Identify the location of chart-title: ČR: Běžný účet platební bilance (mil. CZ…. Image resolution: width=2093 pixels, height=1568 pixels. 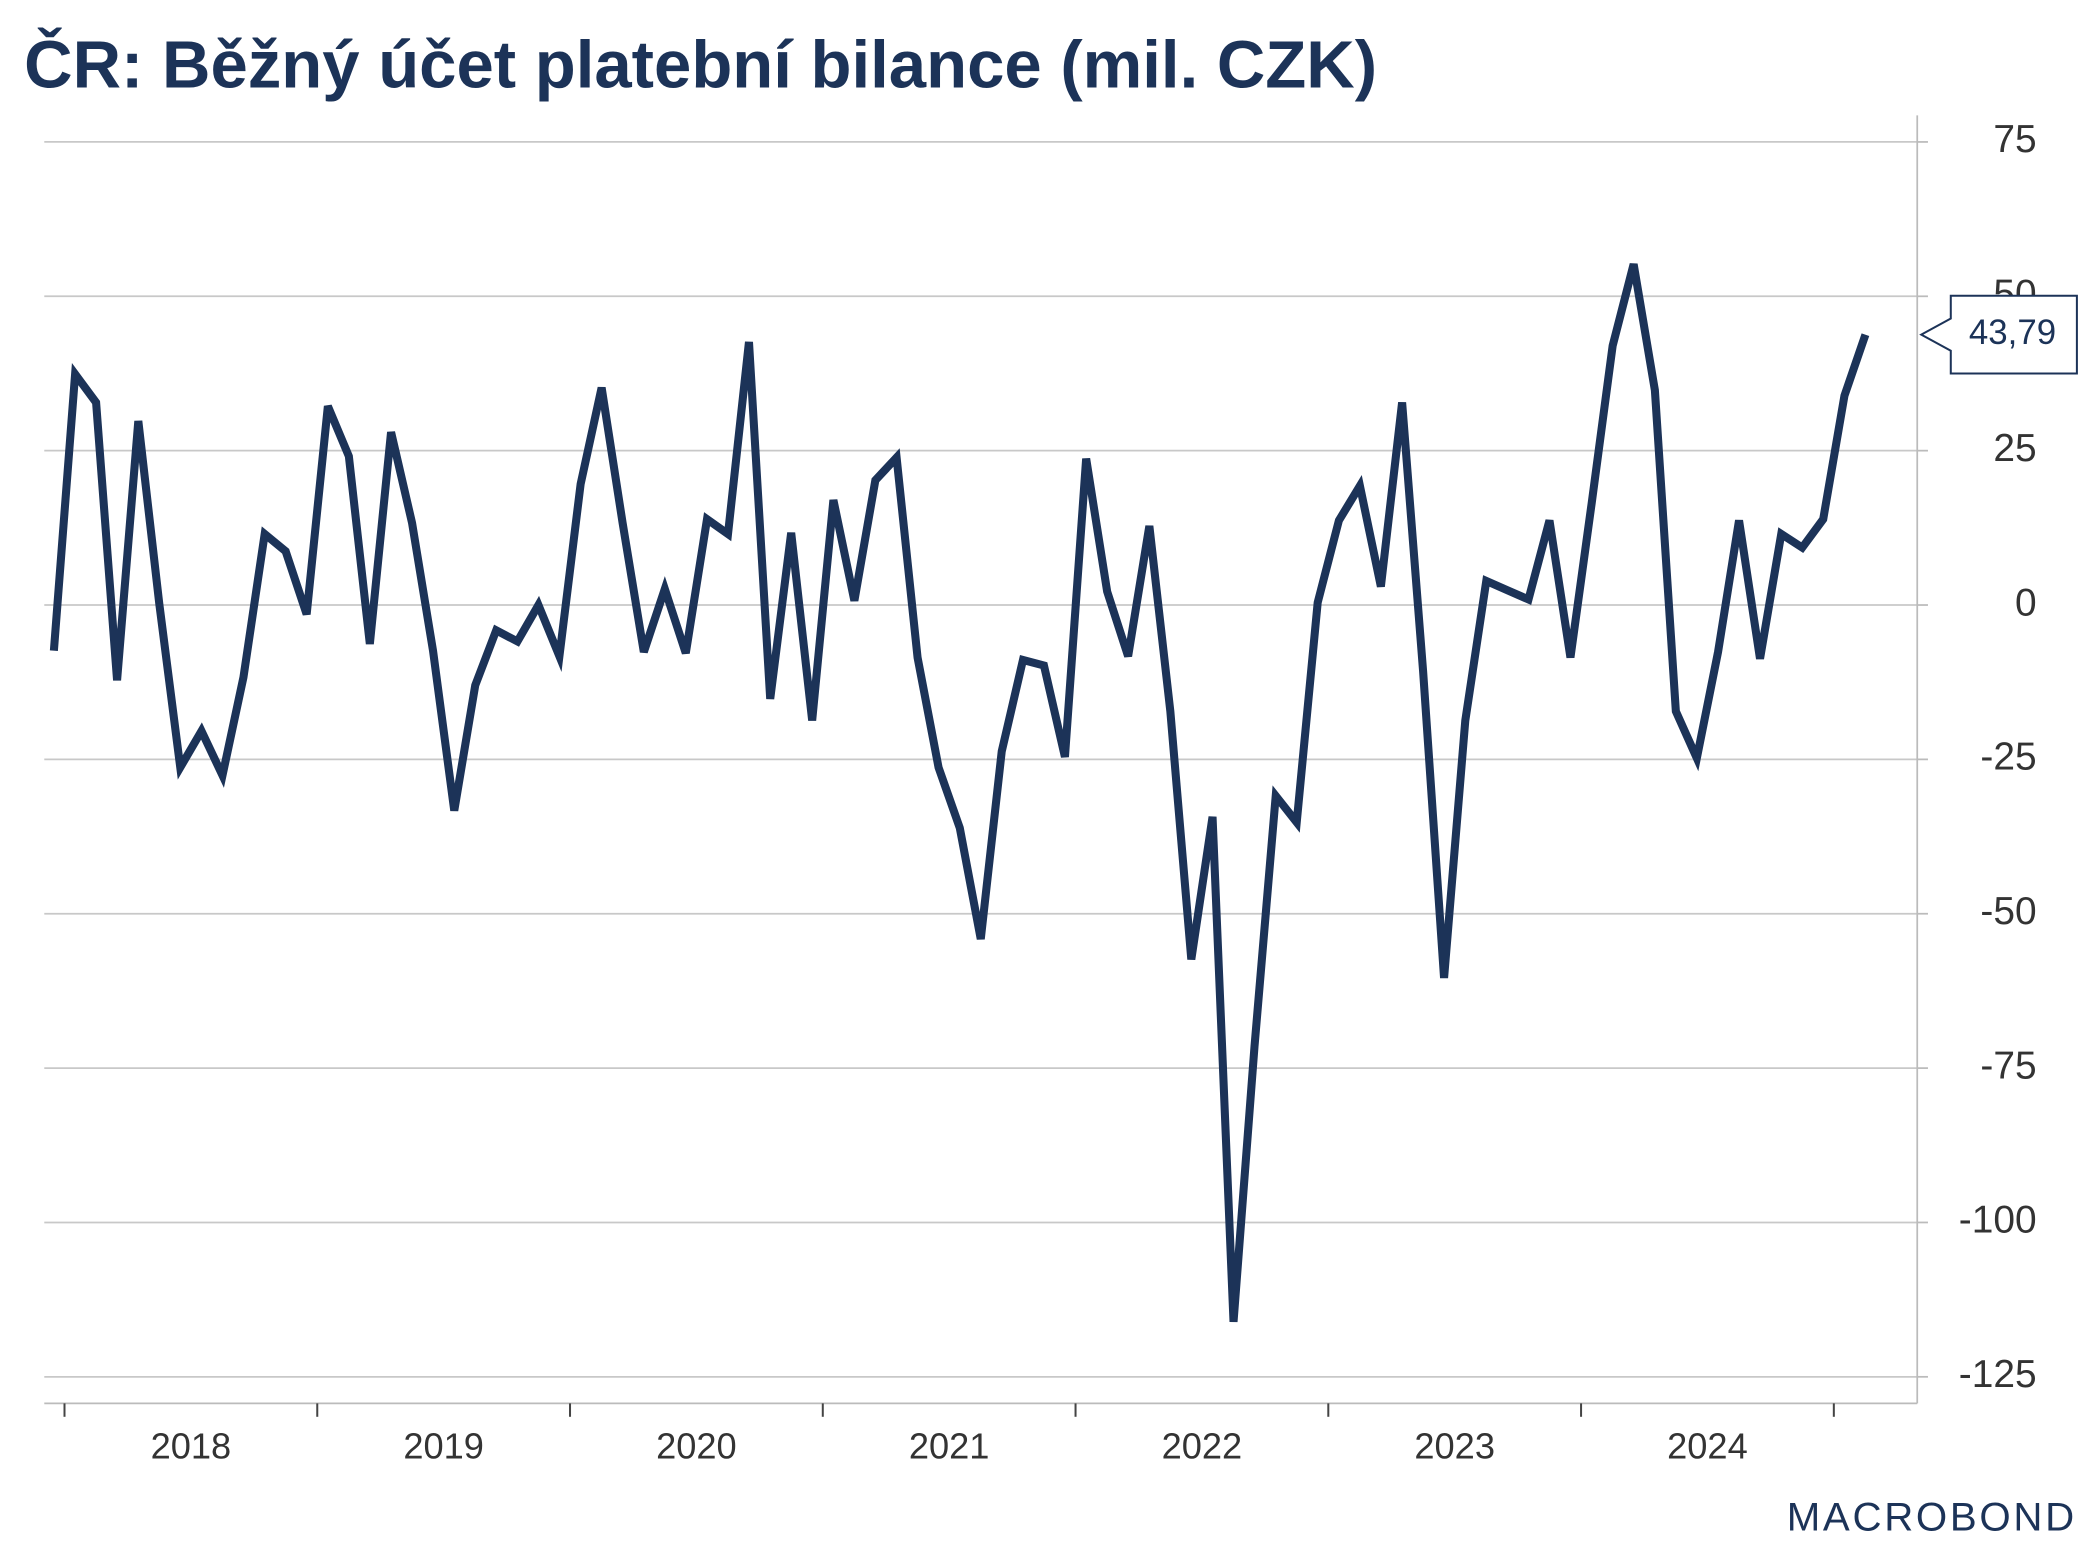
(700, 64).